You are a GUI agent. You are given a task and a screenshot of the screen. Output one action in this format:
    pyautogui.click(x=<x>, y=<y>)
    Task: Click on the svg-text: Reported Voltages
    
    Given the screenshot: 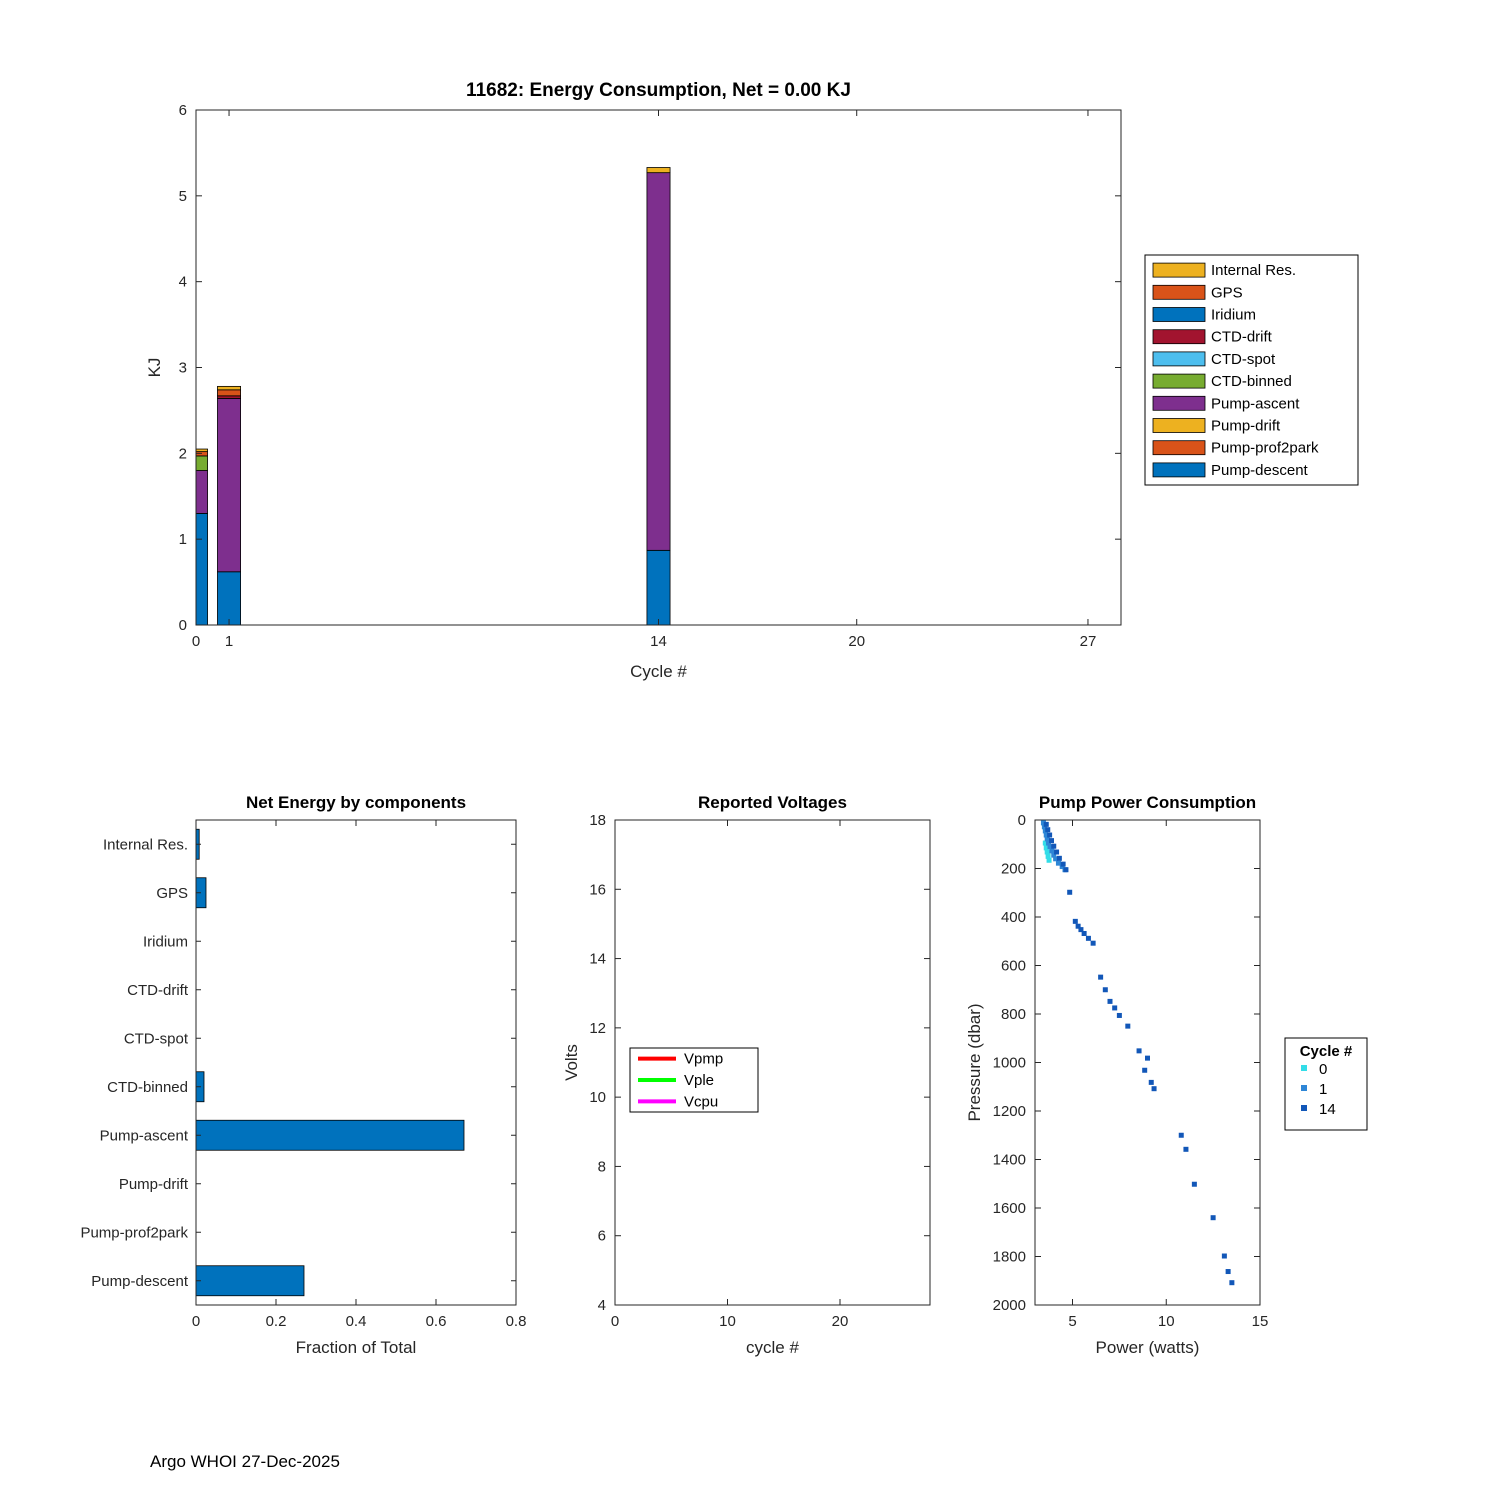 What is the action you would take?
    pyautogui.click(x=772, y=802)
    